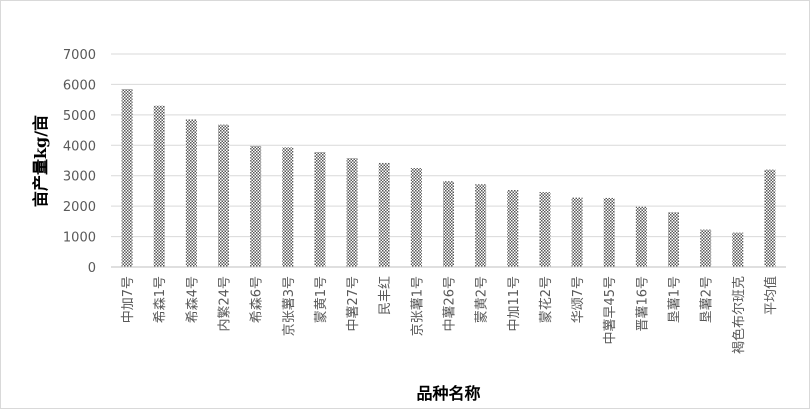 The image size is (810, 409). Describe the element at coordinates (79, 162) in the screenshot. I see `y-axis-ticks: 0 1000 2000 3000 4000 5000 6000 7000` at that location.